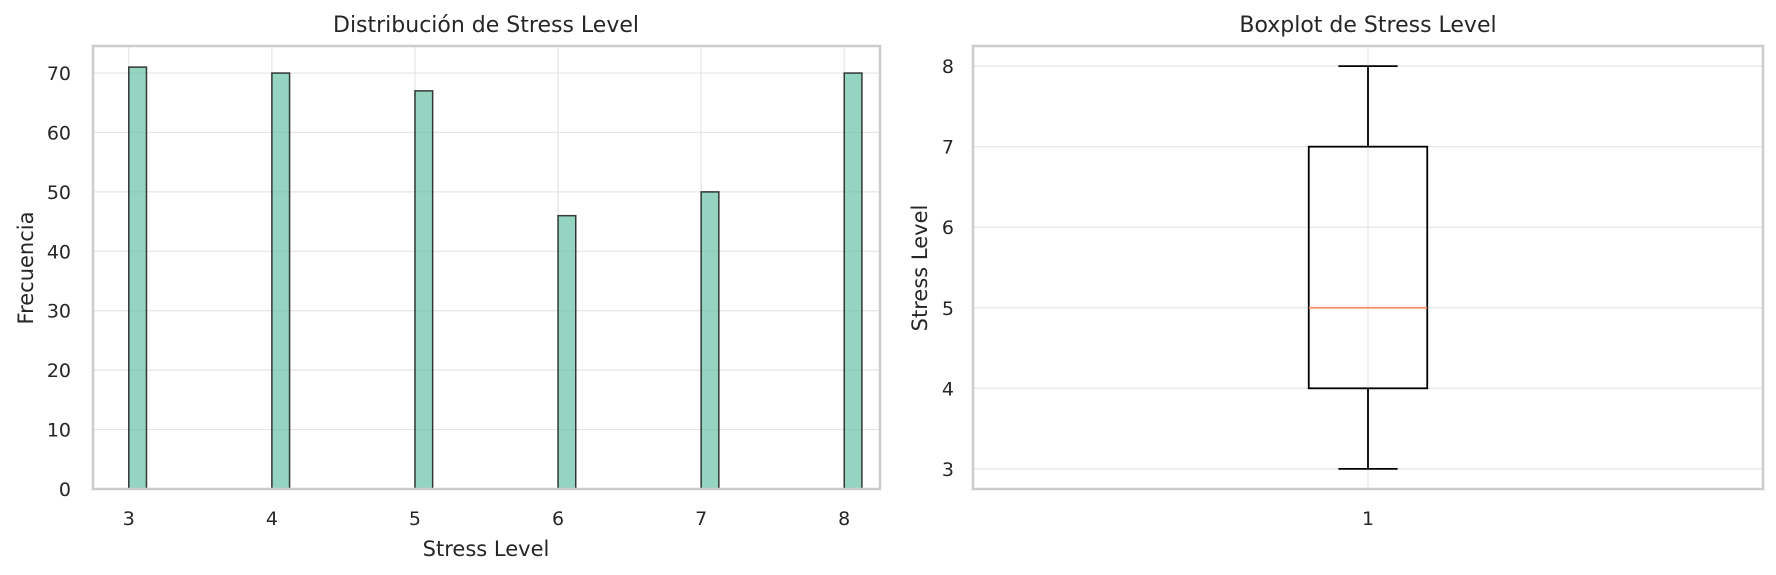  I want to click on histogram-x-tick-label: 8, so click(844, 519).